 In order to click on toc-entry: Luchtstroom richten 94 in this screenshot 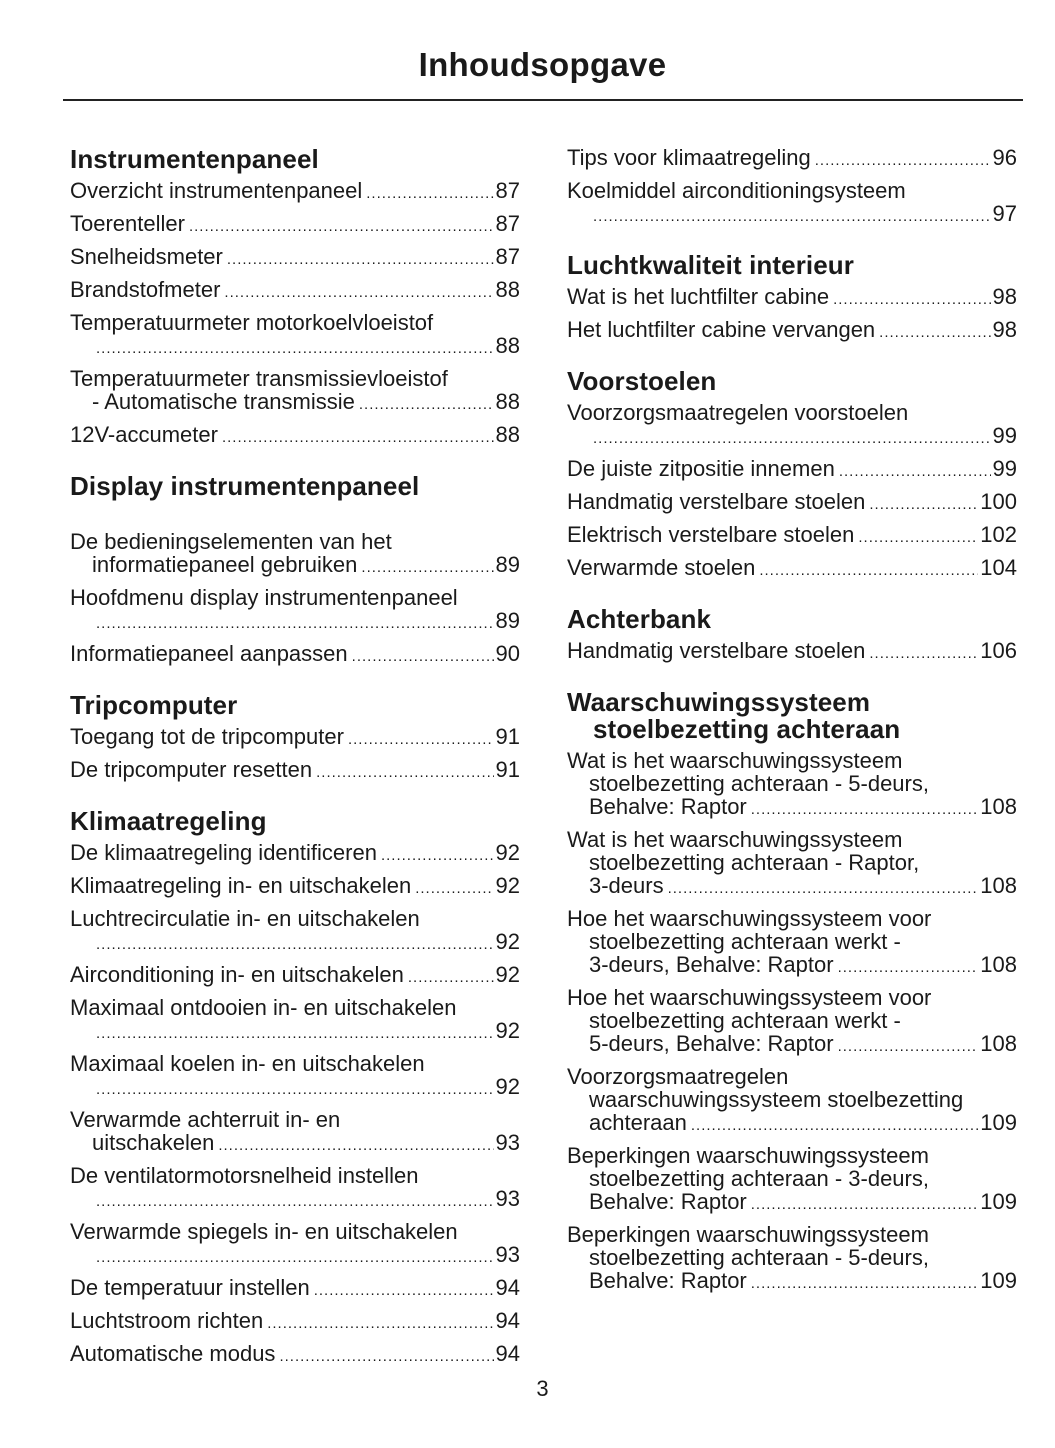, I will do `click(295, 1322)`.